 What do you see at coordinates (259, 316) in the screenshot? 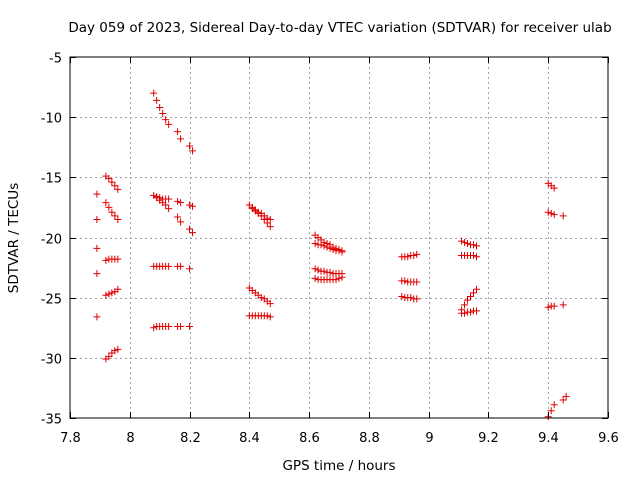
I see `series-s15` at bounding box center [259, 316].